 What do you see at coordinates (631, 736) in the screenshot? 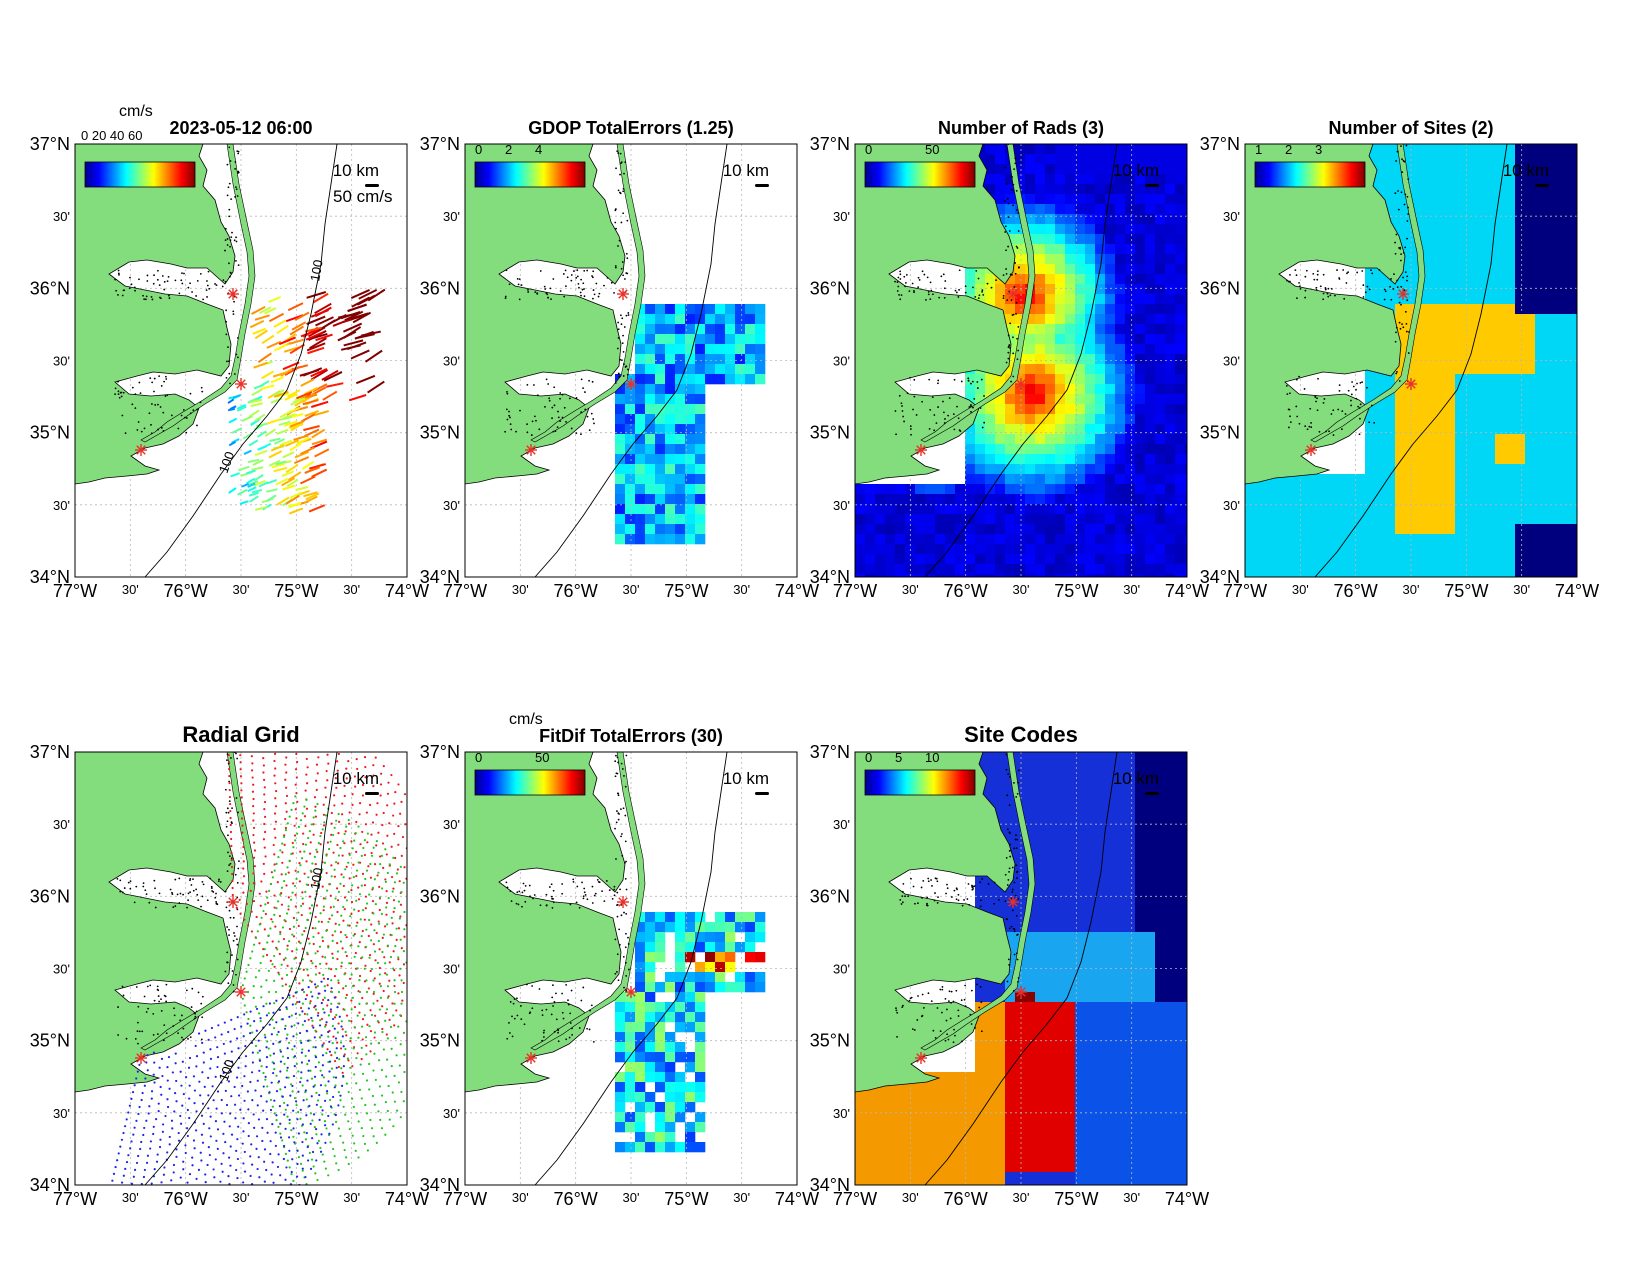
I see `panel-title: FitDif TotalErrors (30)` at bounding box center [631, 736].